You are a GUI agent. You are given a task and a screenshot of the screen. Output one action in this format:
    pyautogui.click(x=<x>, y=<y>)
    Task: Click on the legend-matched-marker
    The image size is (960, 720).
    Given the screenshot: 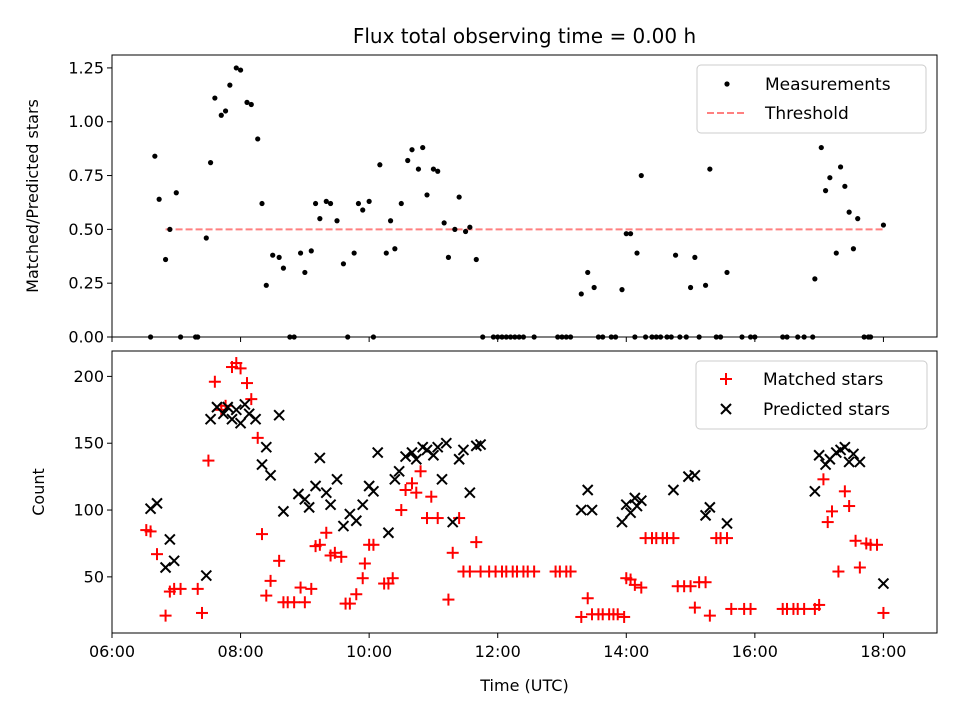 What is the action you would take?
    pyautogui.click(x=726, y=379)
    